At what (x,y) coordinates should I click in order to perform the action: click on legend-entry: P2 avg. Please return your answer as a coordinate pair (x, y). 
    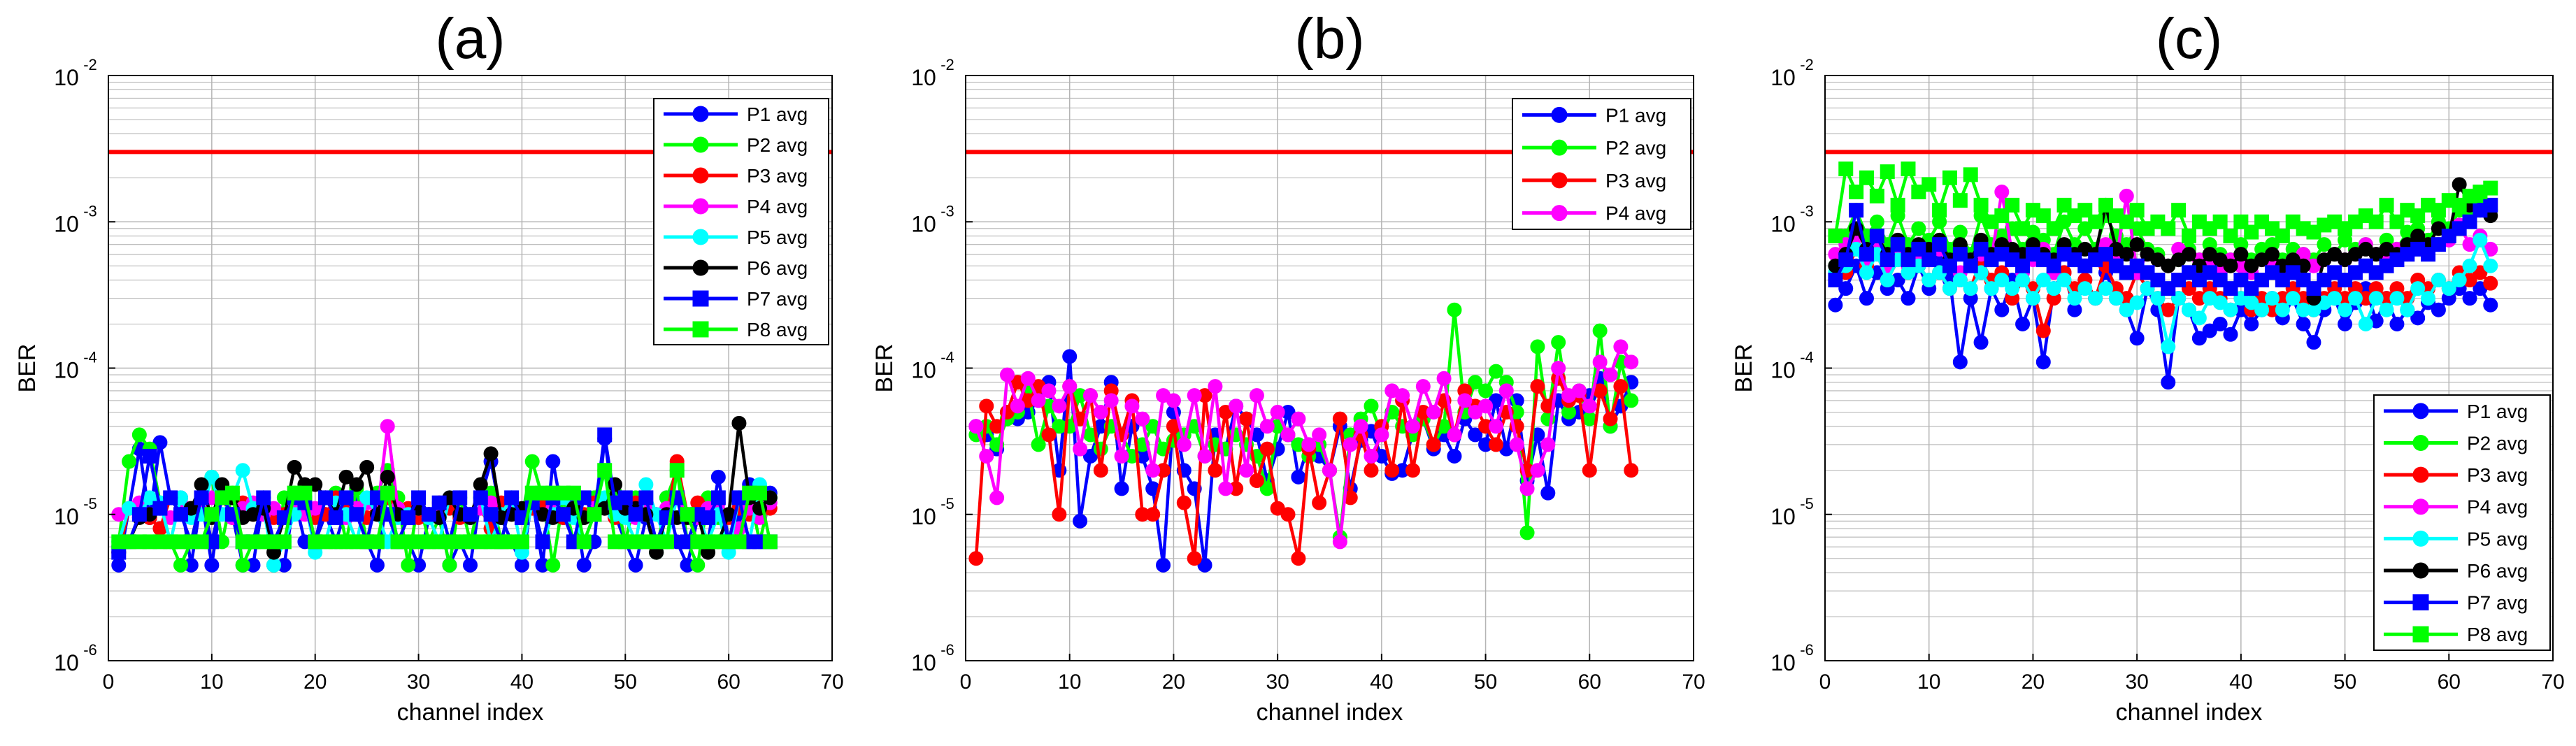
    Looking at the image, I should click on (736, 145).